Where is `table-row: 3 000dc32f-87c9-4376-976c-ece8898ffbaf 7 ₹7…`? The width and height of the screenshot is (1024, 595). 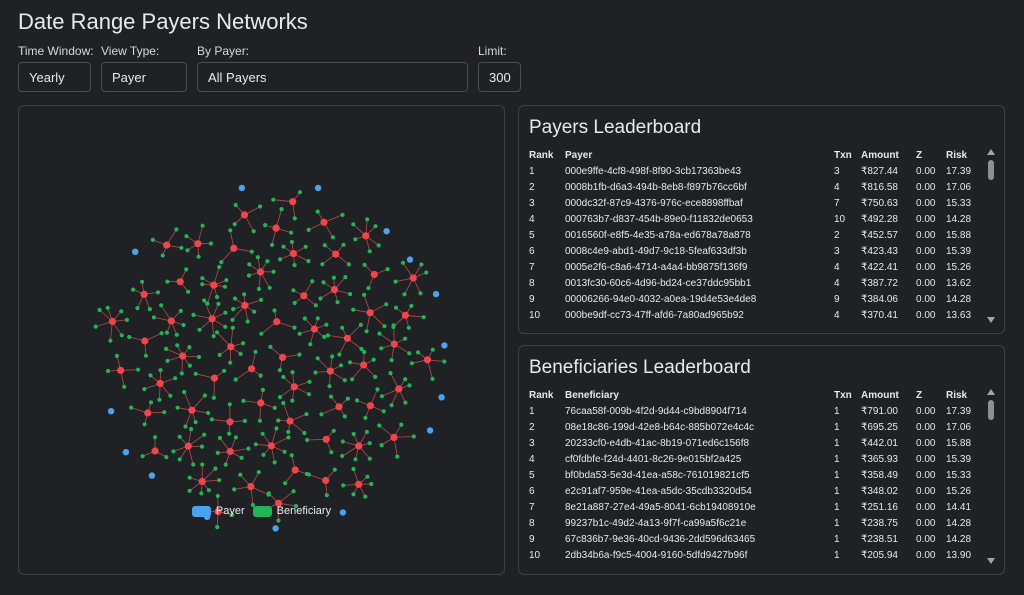 table-row: 3 000dc32f-87c9-4376-976c-ece8898ffbaf 7 ₹7… is located at coordinates (753, 203).